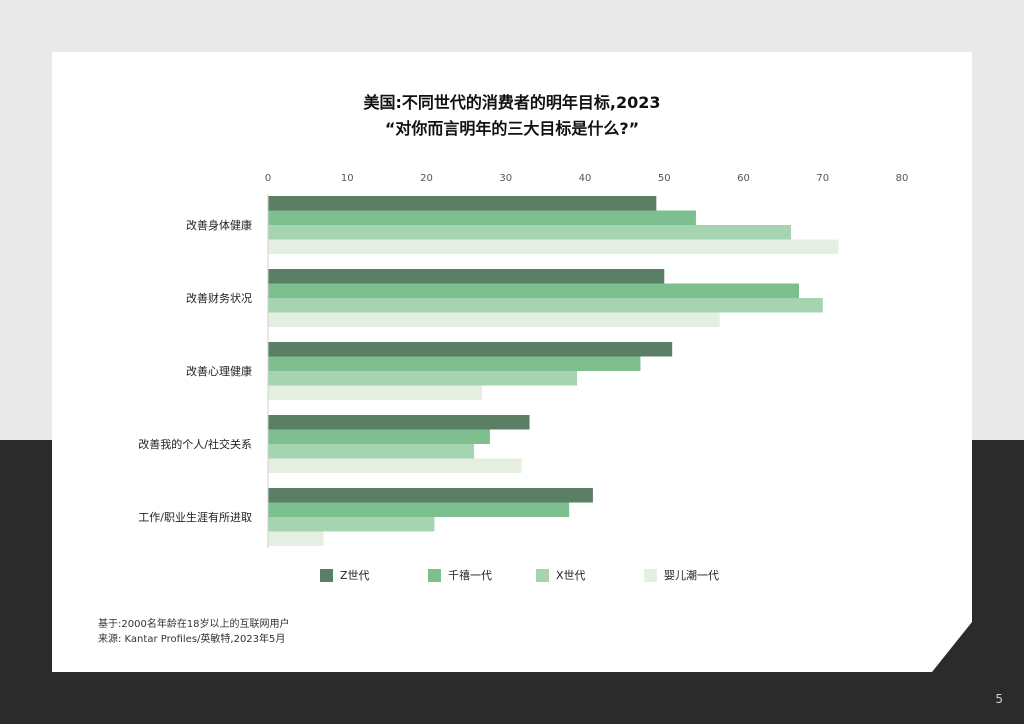 This screenshot has width=1024, height=724. I want to click on x-tick-label: 80, so click(902, 178).